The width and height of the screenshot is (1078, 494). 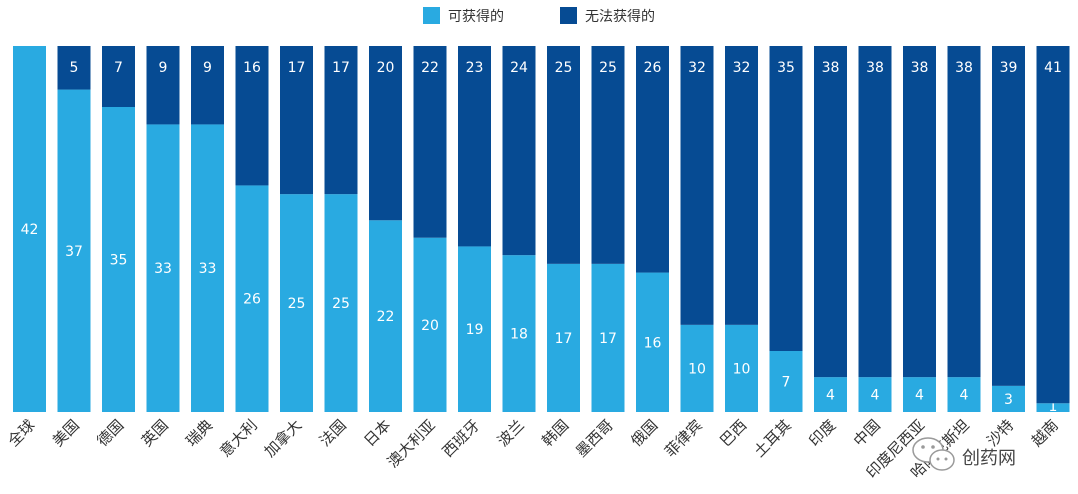 I want to click on watermark-text: 创药网, so click(x=989, y=458).